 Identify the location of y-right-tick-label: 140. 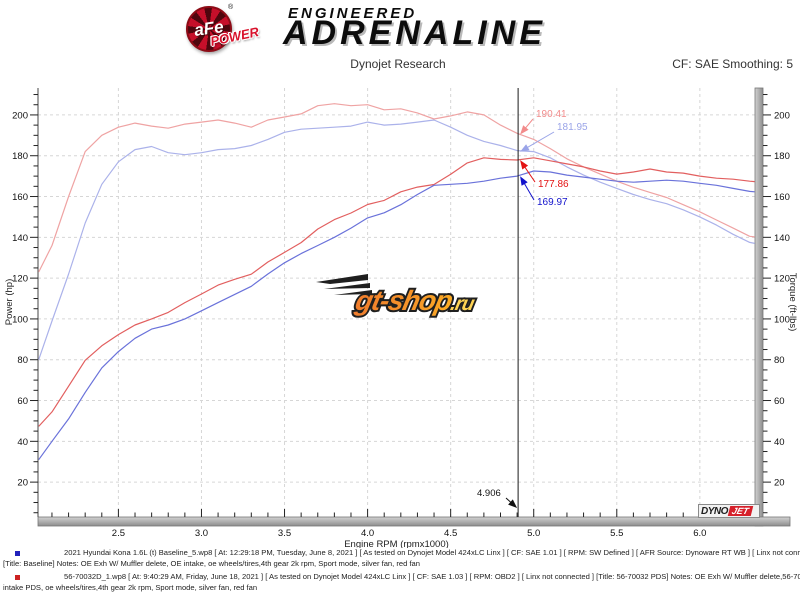
(782, 238).